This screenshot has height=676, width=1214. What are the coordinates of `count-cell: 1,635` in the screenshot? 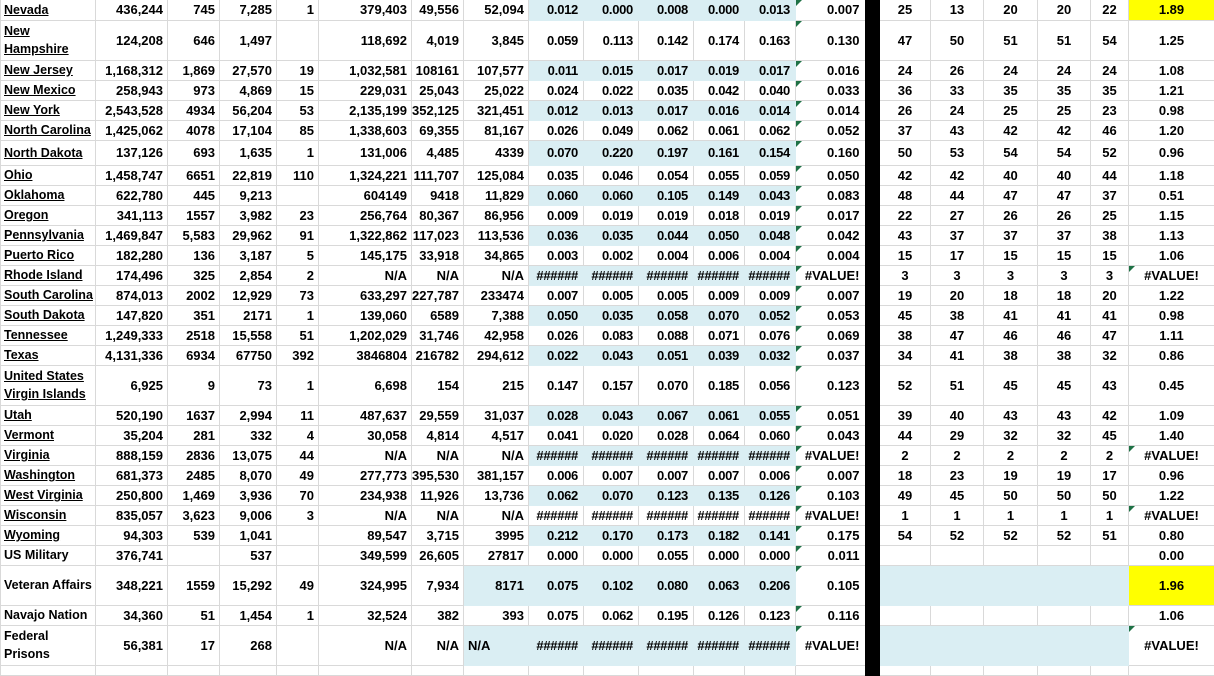 It's located at (248, 152).